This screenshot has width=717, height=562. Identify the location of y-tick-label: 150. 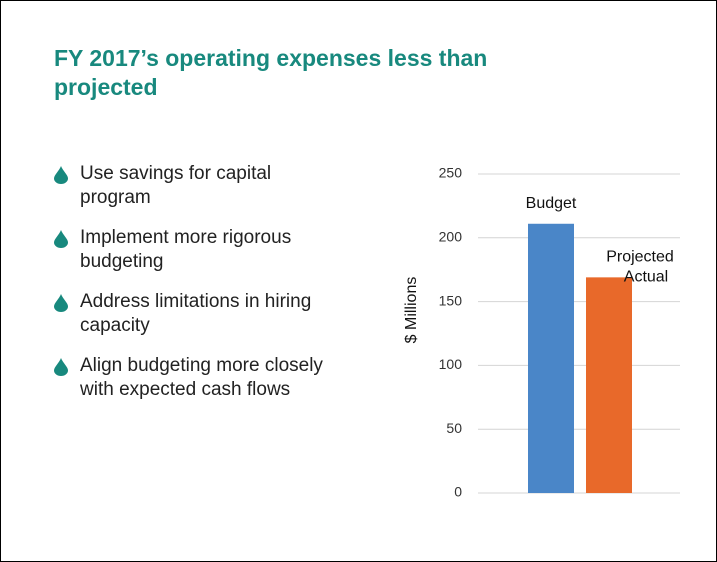
(451, 300).